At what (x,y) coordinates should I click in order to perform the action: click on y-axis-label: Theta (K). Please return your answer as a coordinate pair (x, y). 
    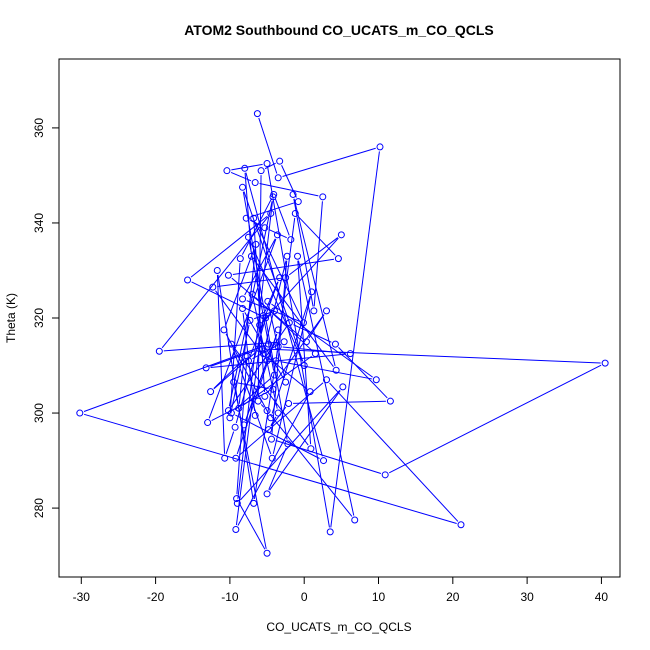
    Looking at the image, I should click on (11, 318).